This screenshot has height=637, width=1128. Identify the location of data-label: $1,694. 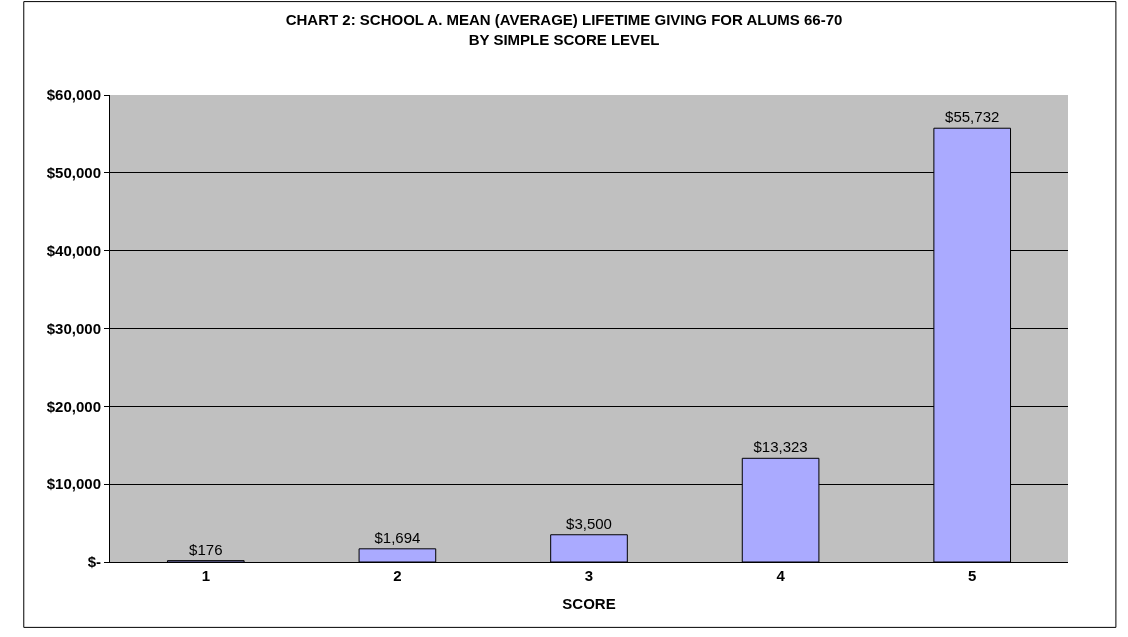
(397, 537).